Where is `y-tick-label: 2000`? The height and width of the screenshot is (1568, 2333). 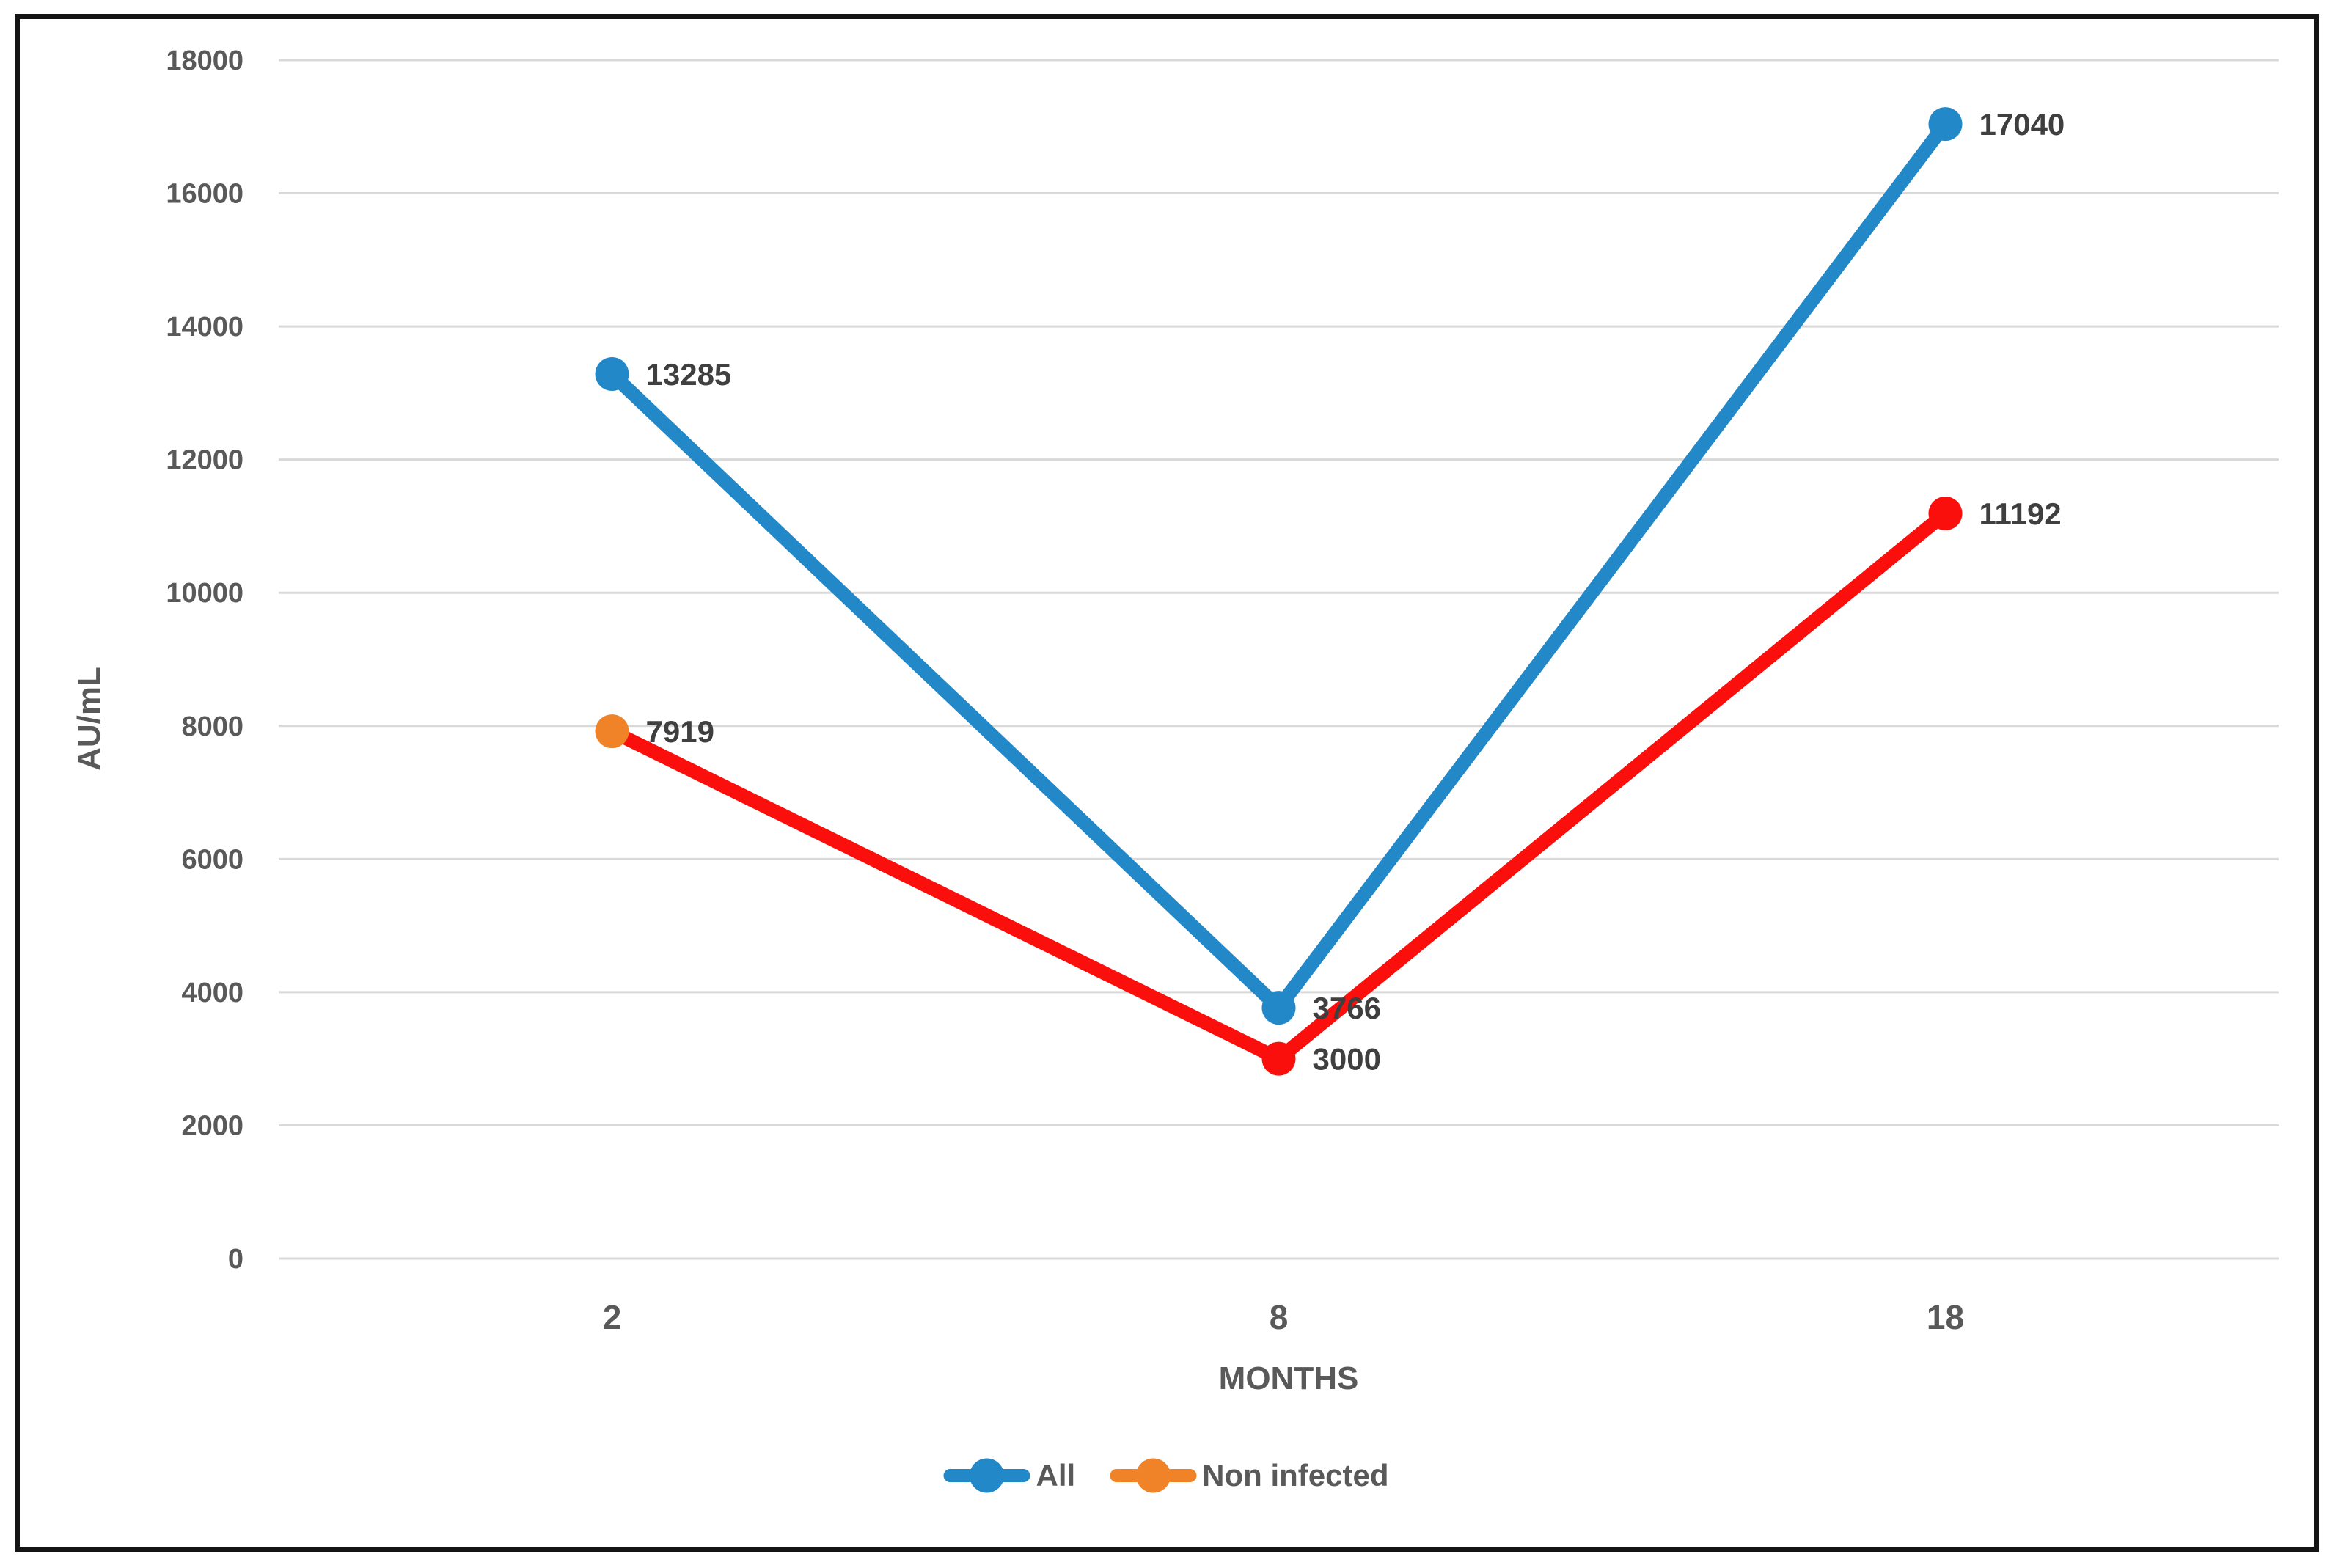 y-tick-label: 2000 is located at coordinates (212, 1125).